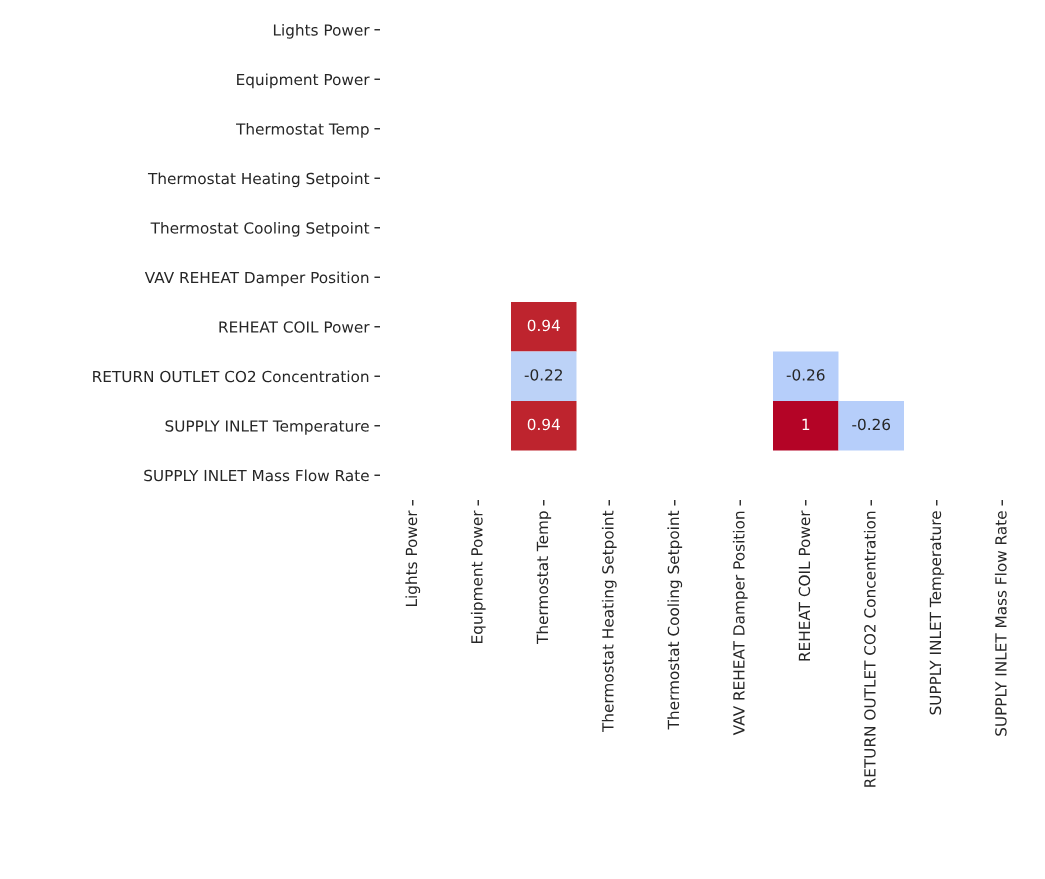 The image size is (1045, 879). What do you see at coordinates (256, 279) in the screenshot?
I see `y-tick-label: VAV REHEAT Damper Position` at bounding box center [256, 279].